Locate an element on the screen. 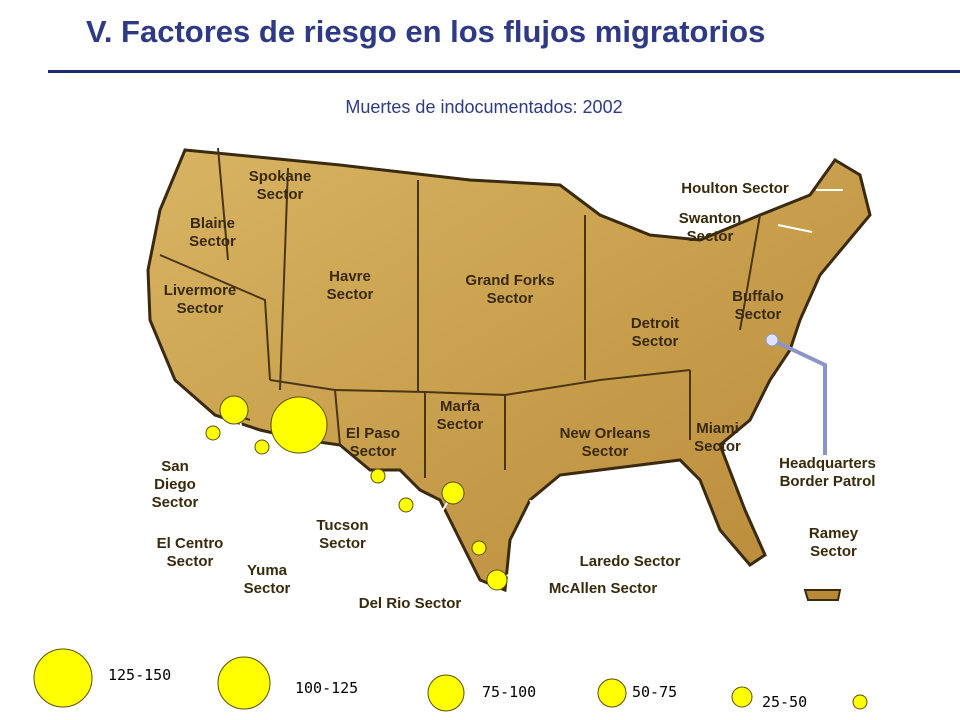 This screenshot has height=720, width=960. sector-label: El Centro Sector is located at coordinates (190, 552).